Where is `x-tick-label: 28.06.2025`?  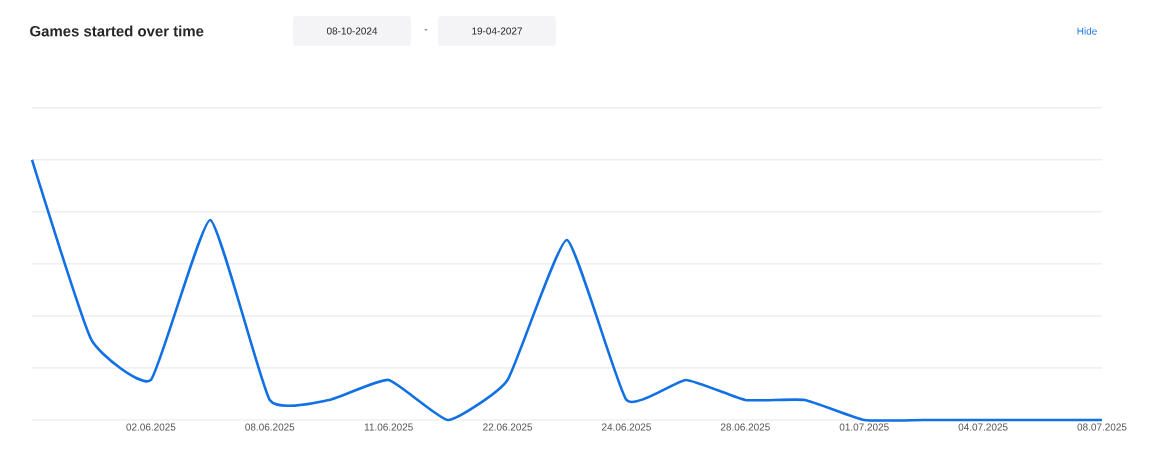
x-tick-label: 28.06.2025 is located at coordinates (745, 427).